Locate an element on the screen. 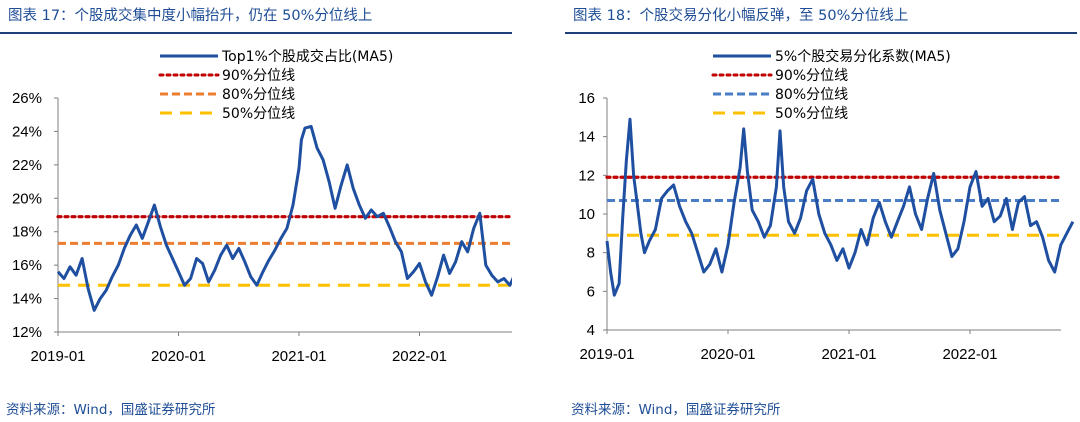  y-tick-label: 10 is located at coordinates (586, 214).